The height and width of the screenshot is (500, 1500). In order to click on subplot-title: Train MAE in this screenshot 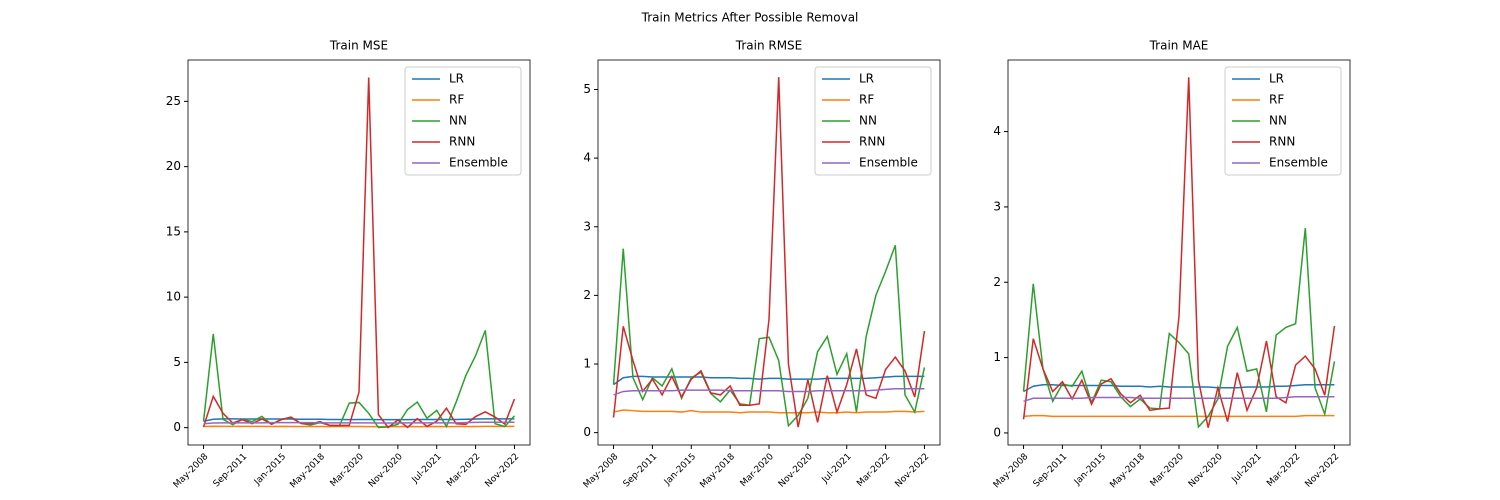, I will do `click(1179, 46)`.